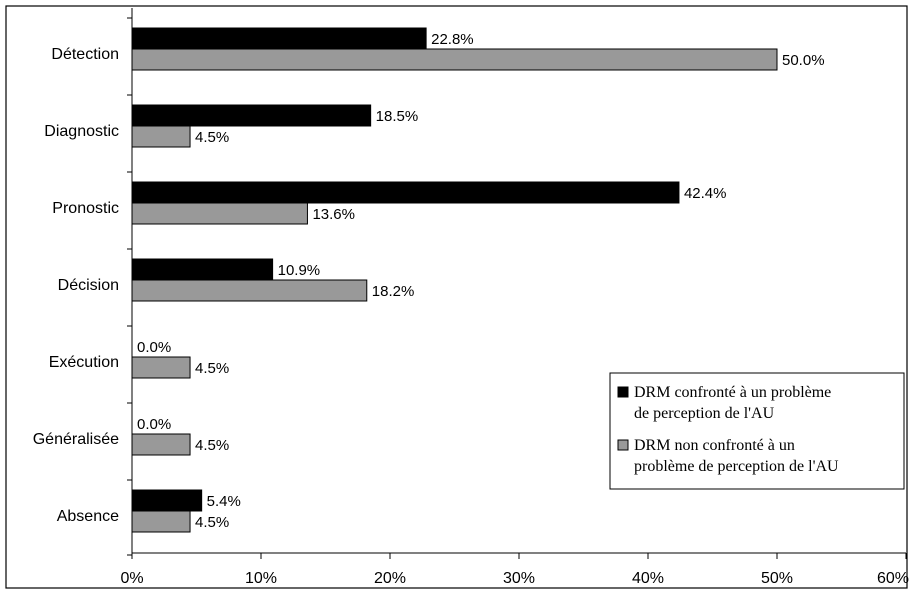 The image size is (913, 594). Describe the element at coordinates (88, 516) in the screenshot. I see `category-label-6: Absence` at that location.